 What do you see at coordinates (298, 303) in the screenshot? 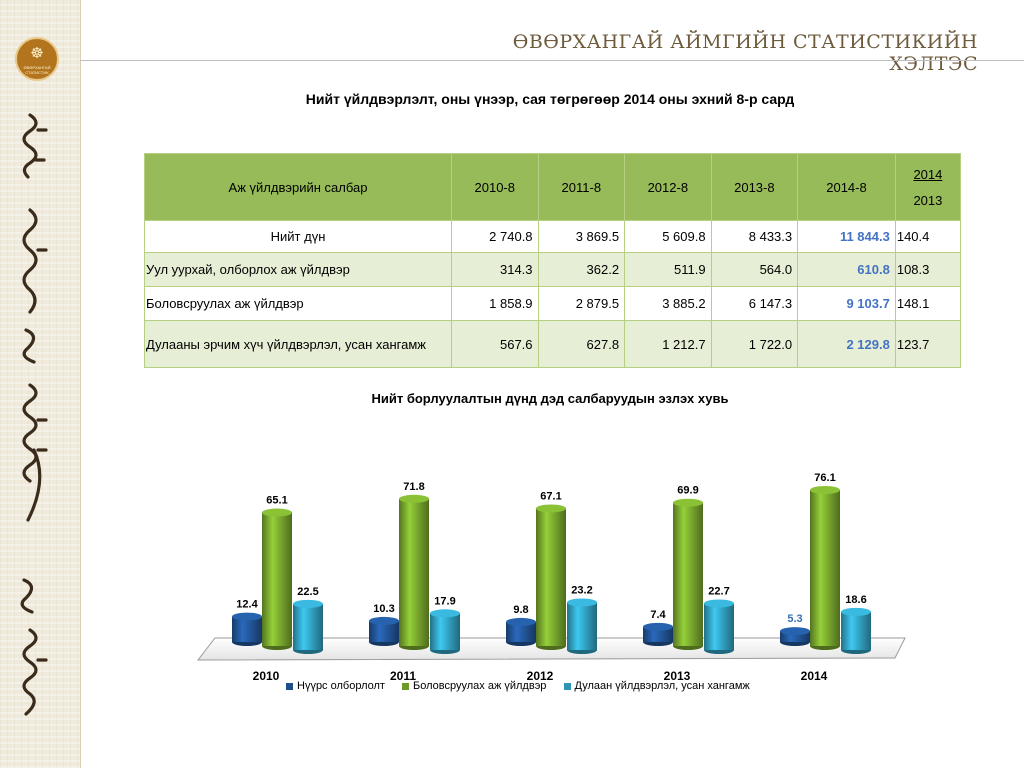
I see `row-label: Боловсруулах аж үйлдвэр` at bounding box center [298, 303].